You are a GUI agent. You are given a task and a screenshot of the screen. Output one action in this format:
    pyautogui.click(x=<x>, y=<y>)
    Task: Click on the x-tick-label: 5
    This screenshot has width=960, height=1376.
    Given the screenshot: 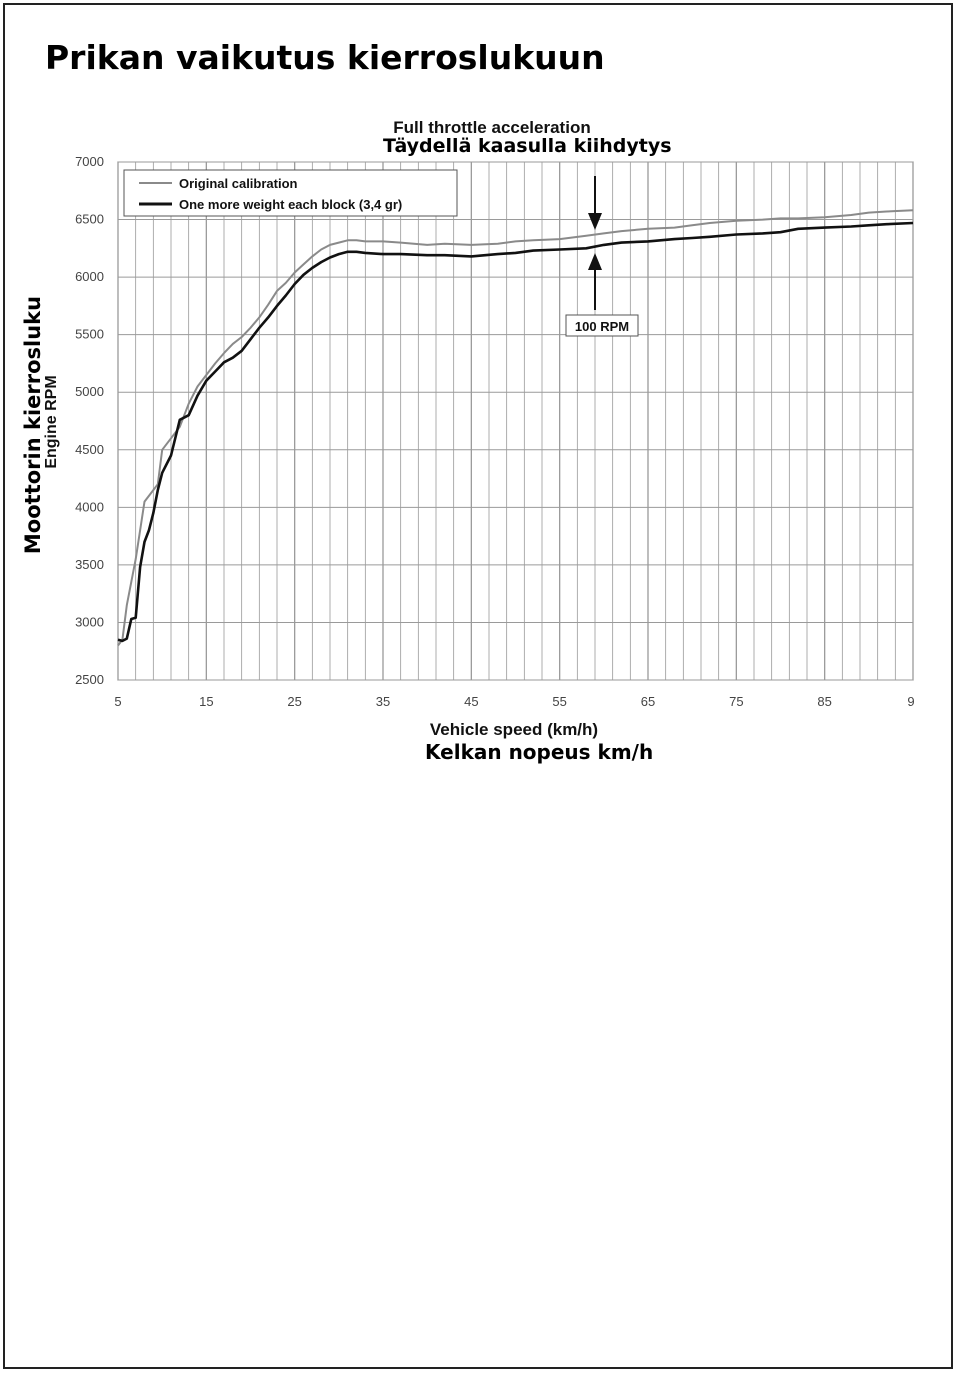 What is the action you would take?
    pyautogui.click(x=117, y=701)
    